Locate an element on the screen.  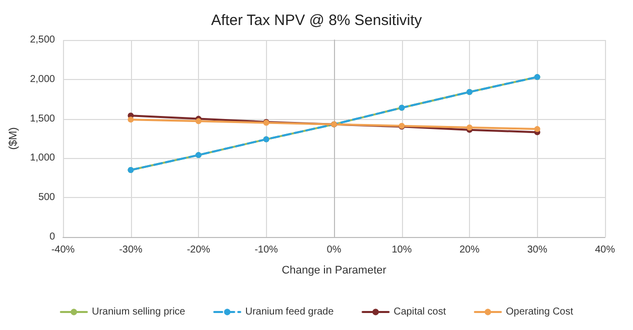
y-tick-label: 0 is located at coordinates (52, 237).